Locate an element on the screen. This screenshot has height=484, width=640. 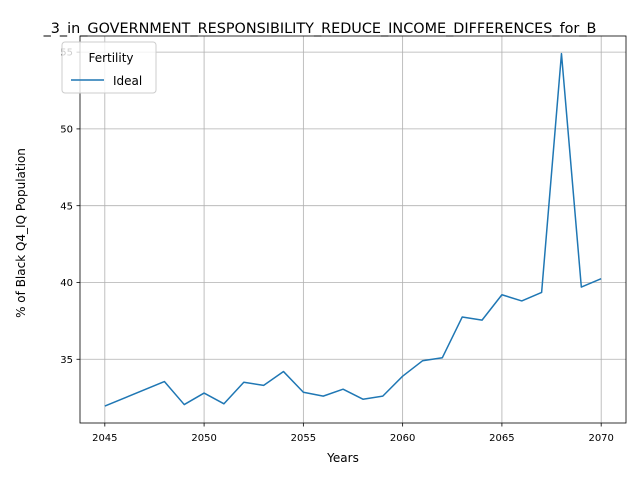
y-axis-label: % of Black Q4_IQ Population is located at coordinates (21, 233).